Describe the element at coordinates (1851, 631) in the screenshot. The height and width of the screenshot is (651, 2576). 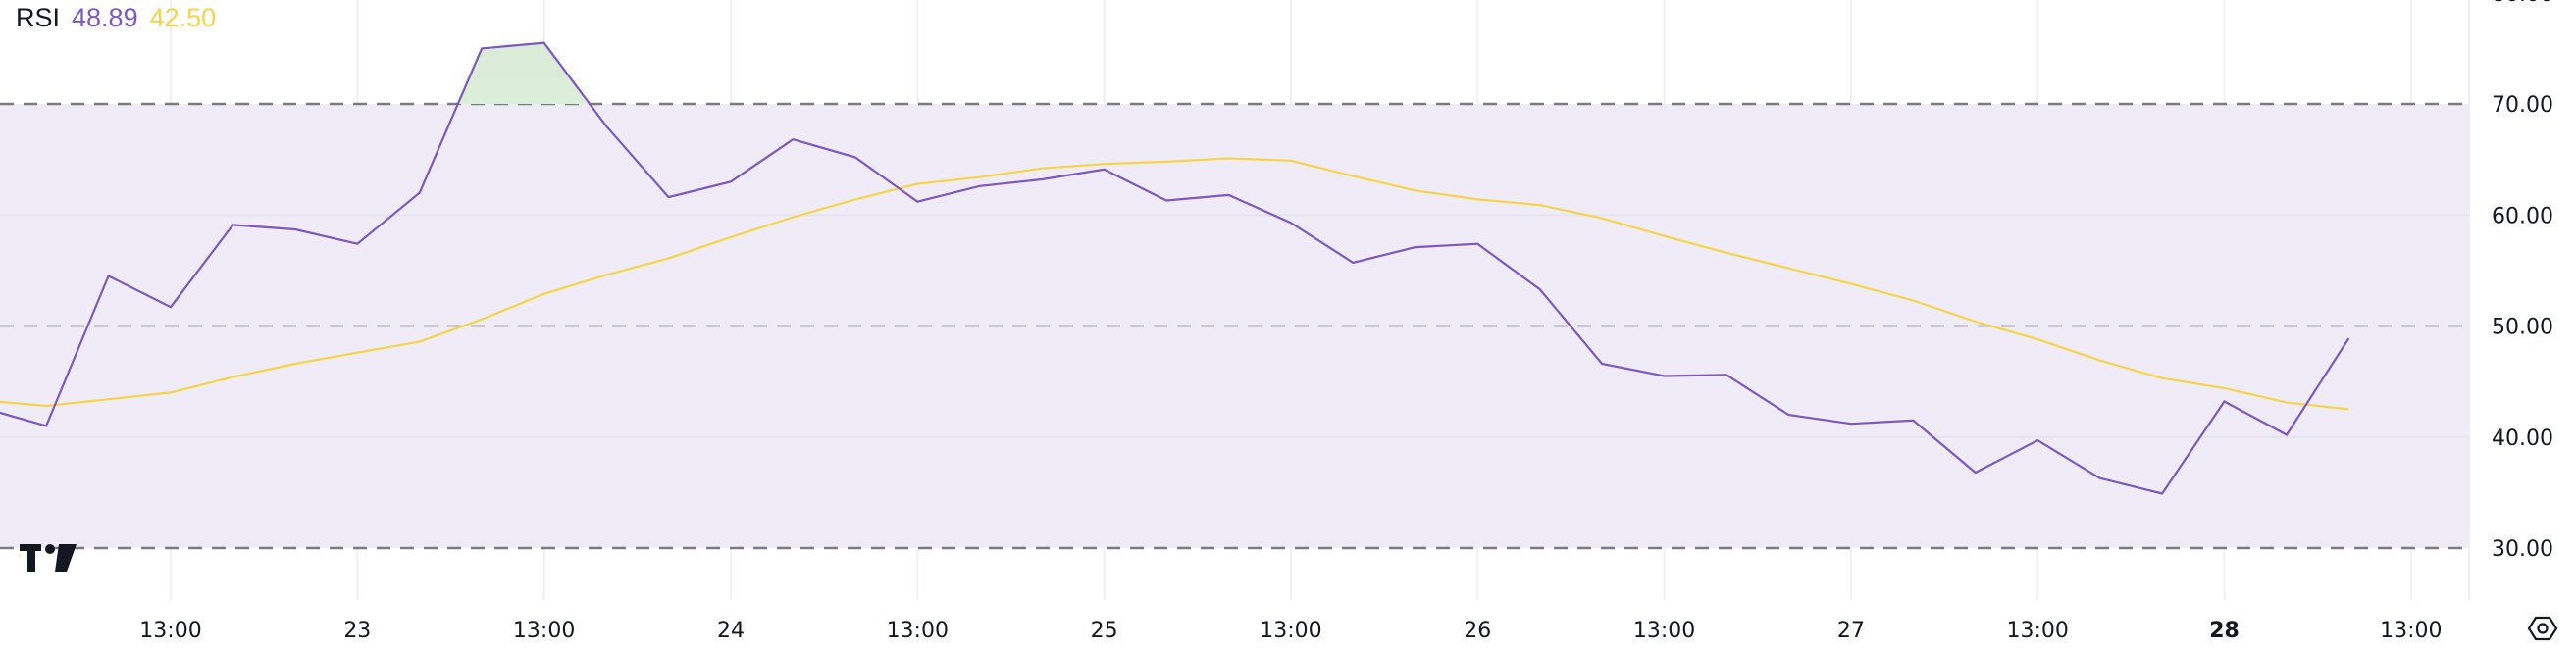
I see `x-tick-label: 27` at that location.